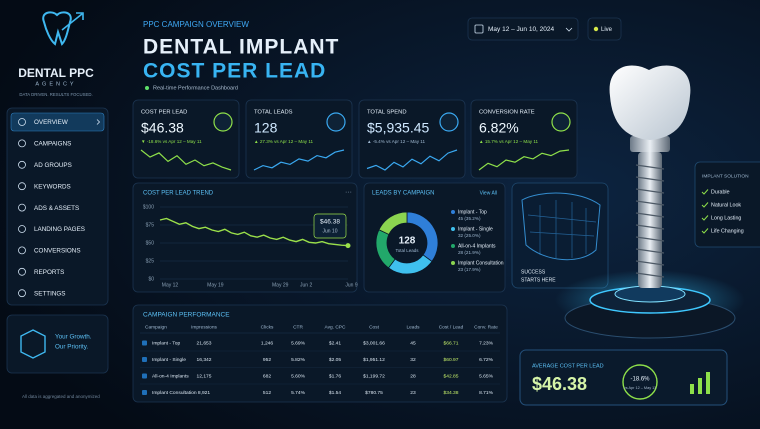 The height and width of the screenshot is (429, 760). I want to click on y-tick-label: $50, so click(150, 243).